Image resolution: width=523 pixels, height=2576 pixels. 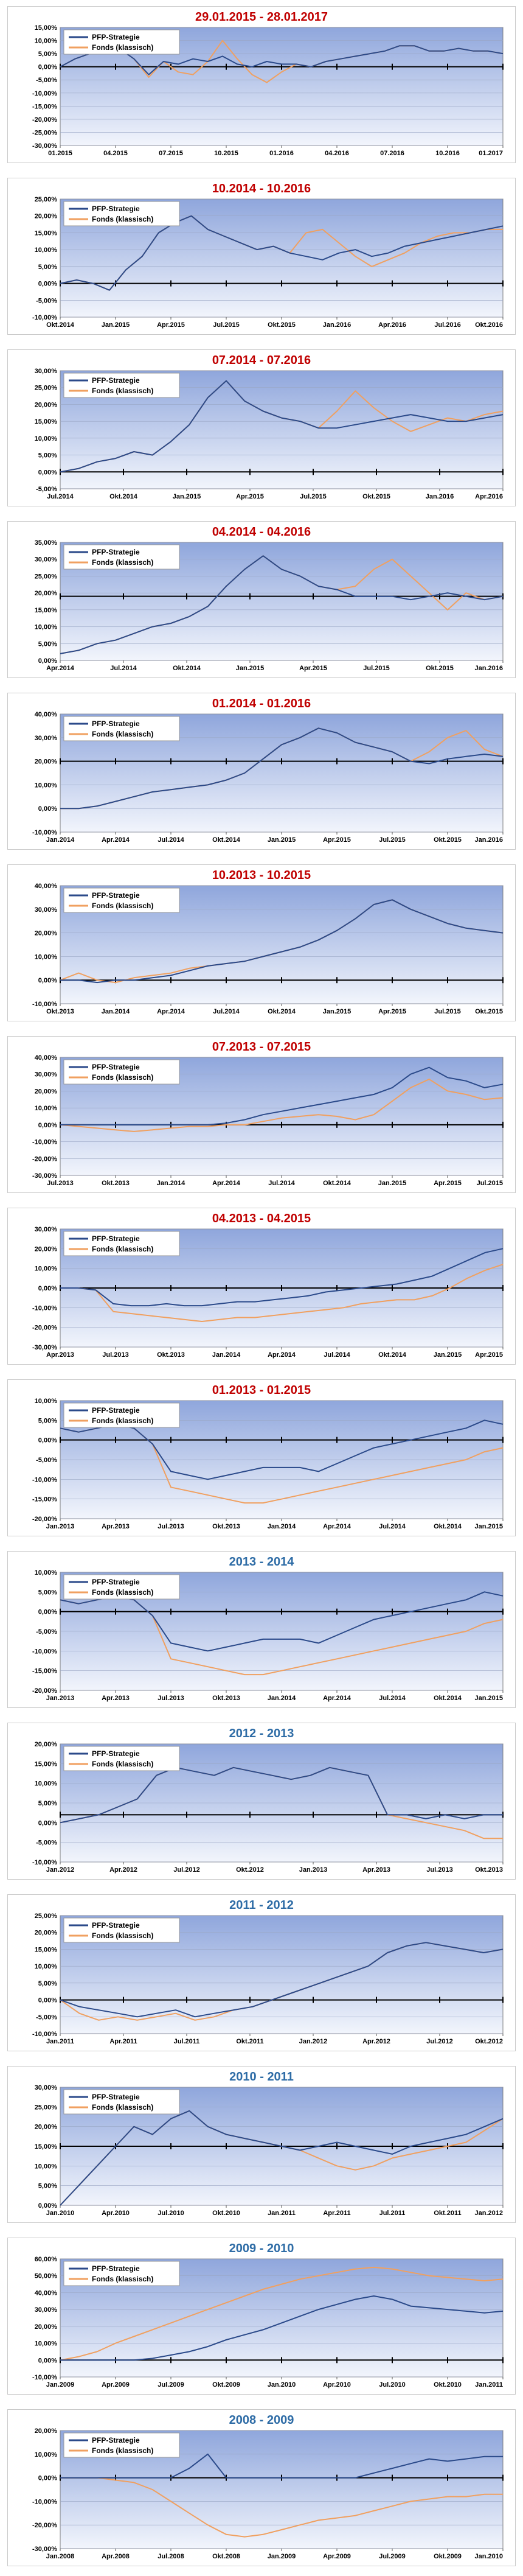 What do you see at coordinates (47, 388) in the screenshot?
I see `y-tick-label: 25,00%` at bounding box center [47, 388].